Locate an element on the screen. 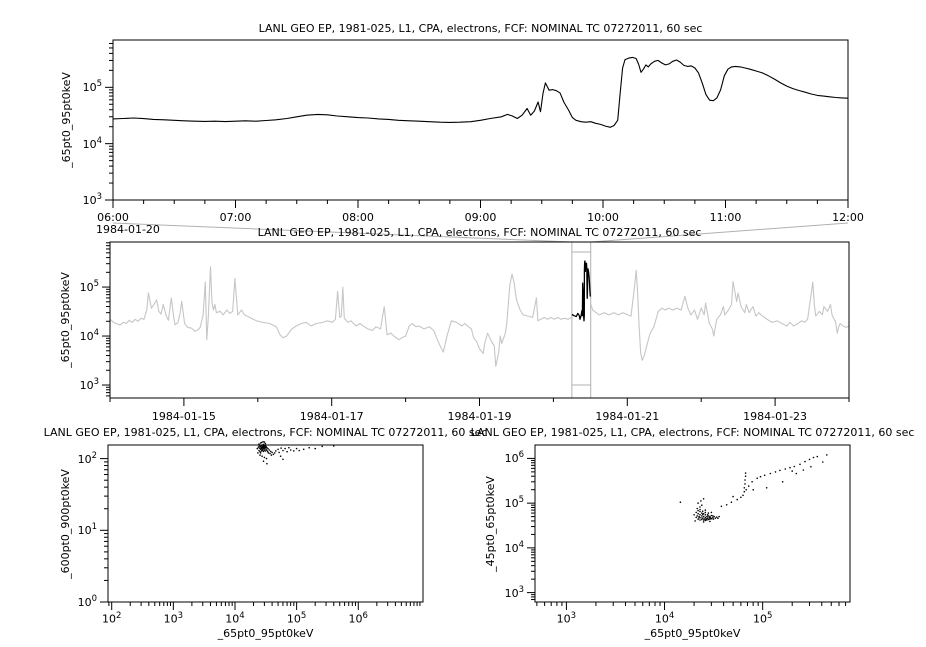 This screenshot has height=647, width=926. context-after-selection-line is located at coordinates (720, 315).